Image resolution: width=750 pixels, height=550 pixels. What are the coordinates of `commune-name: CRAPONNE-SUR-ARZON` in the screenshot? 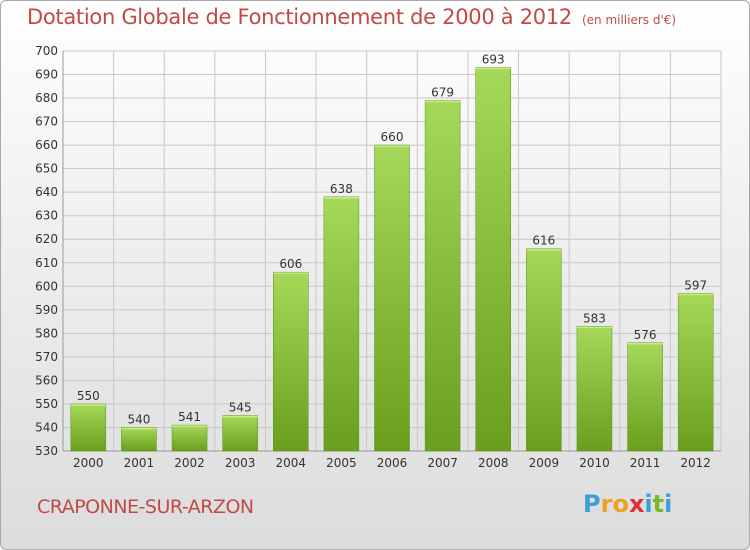 It's located at (145, 507).